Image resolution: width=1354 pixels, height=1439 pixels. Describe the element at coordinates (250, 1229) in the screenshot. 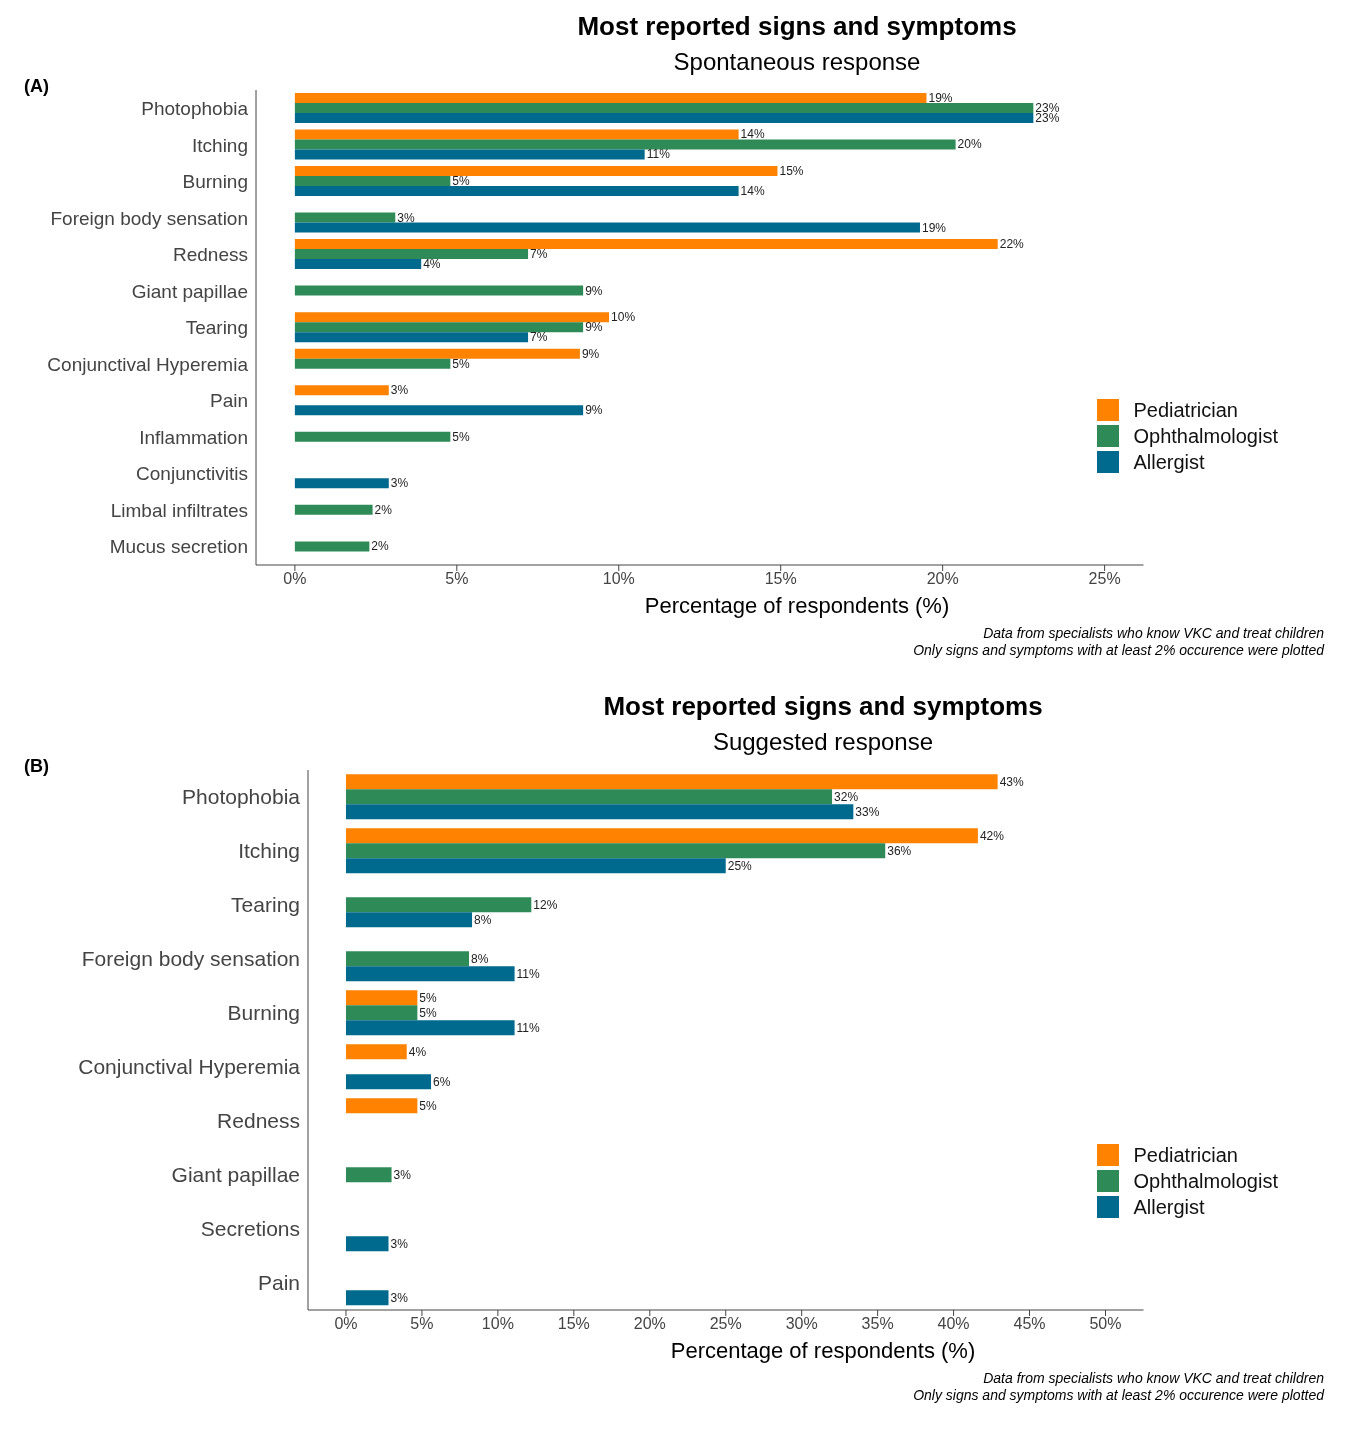

I see `y-tick-label: Secretions` at that location.